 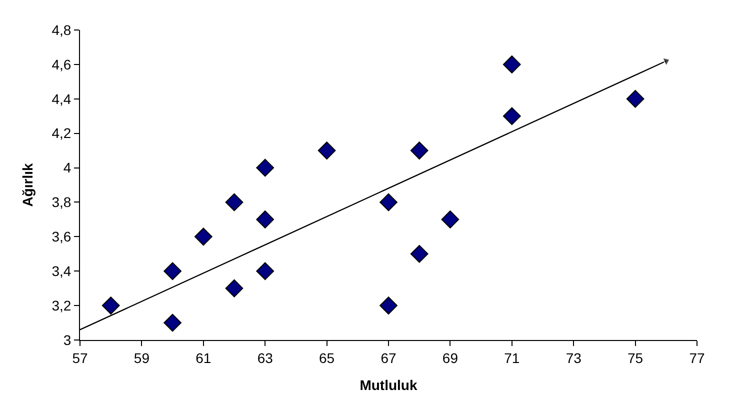 I want to click on y-tick-label: 3,8, so click(x=62, y=202).